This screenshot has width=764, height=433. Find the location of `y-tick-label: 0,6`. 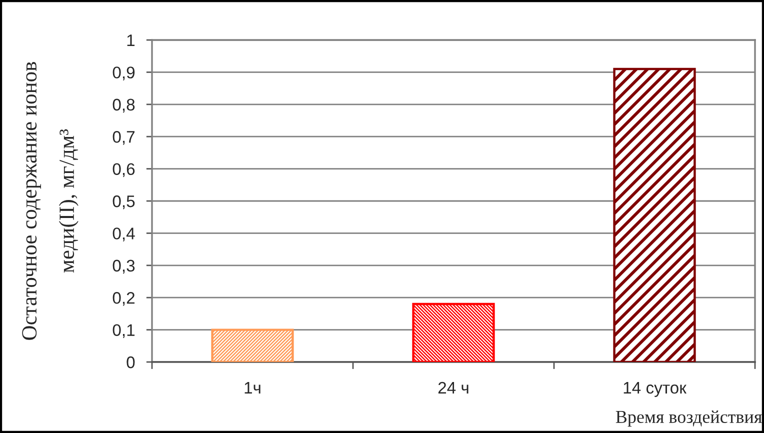

y-tick-label: 0,6 is located at coordinates (123, 170).